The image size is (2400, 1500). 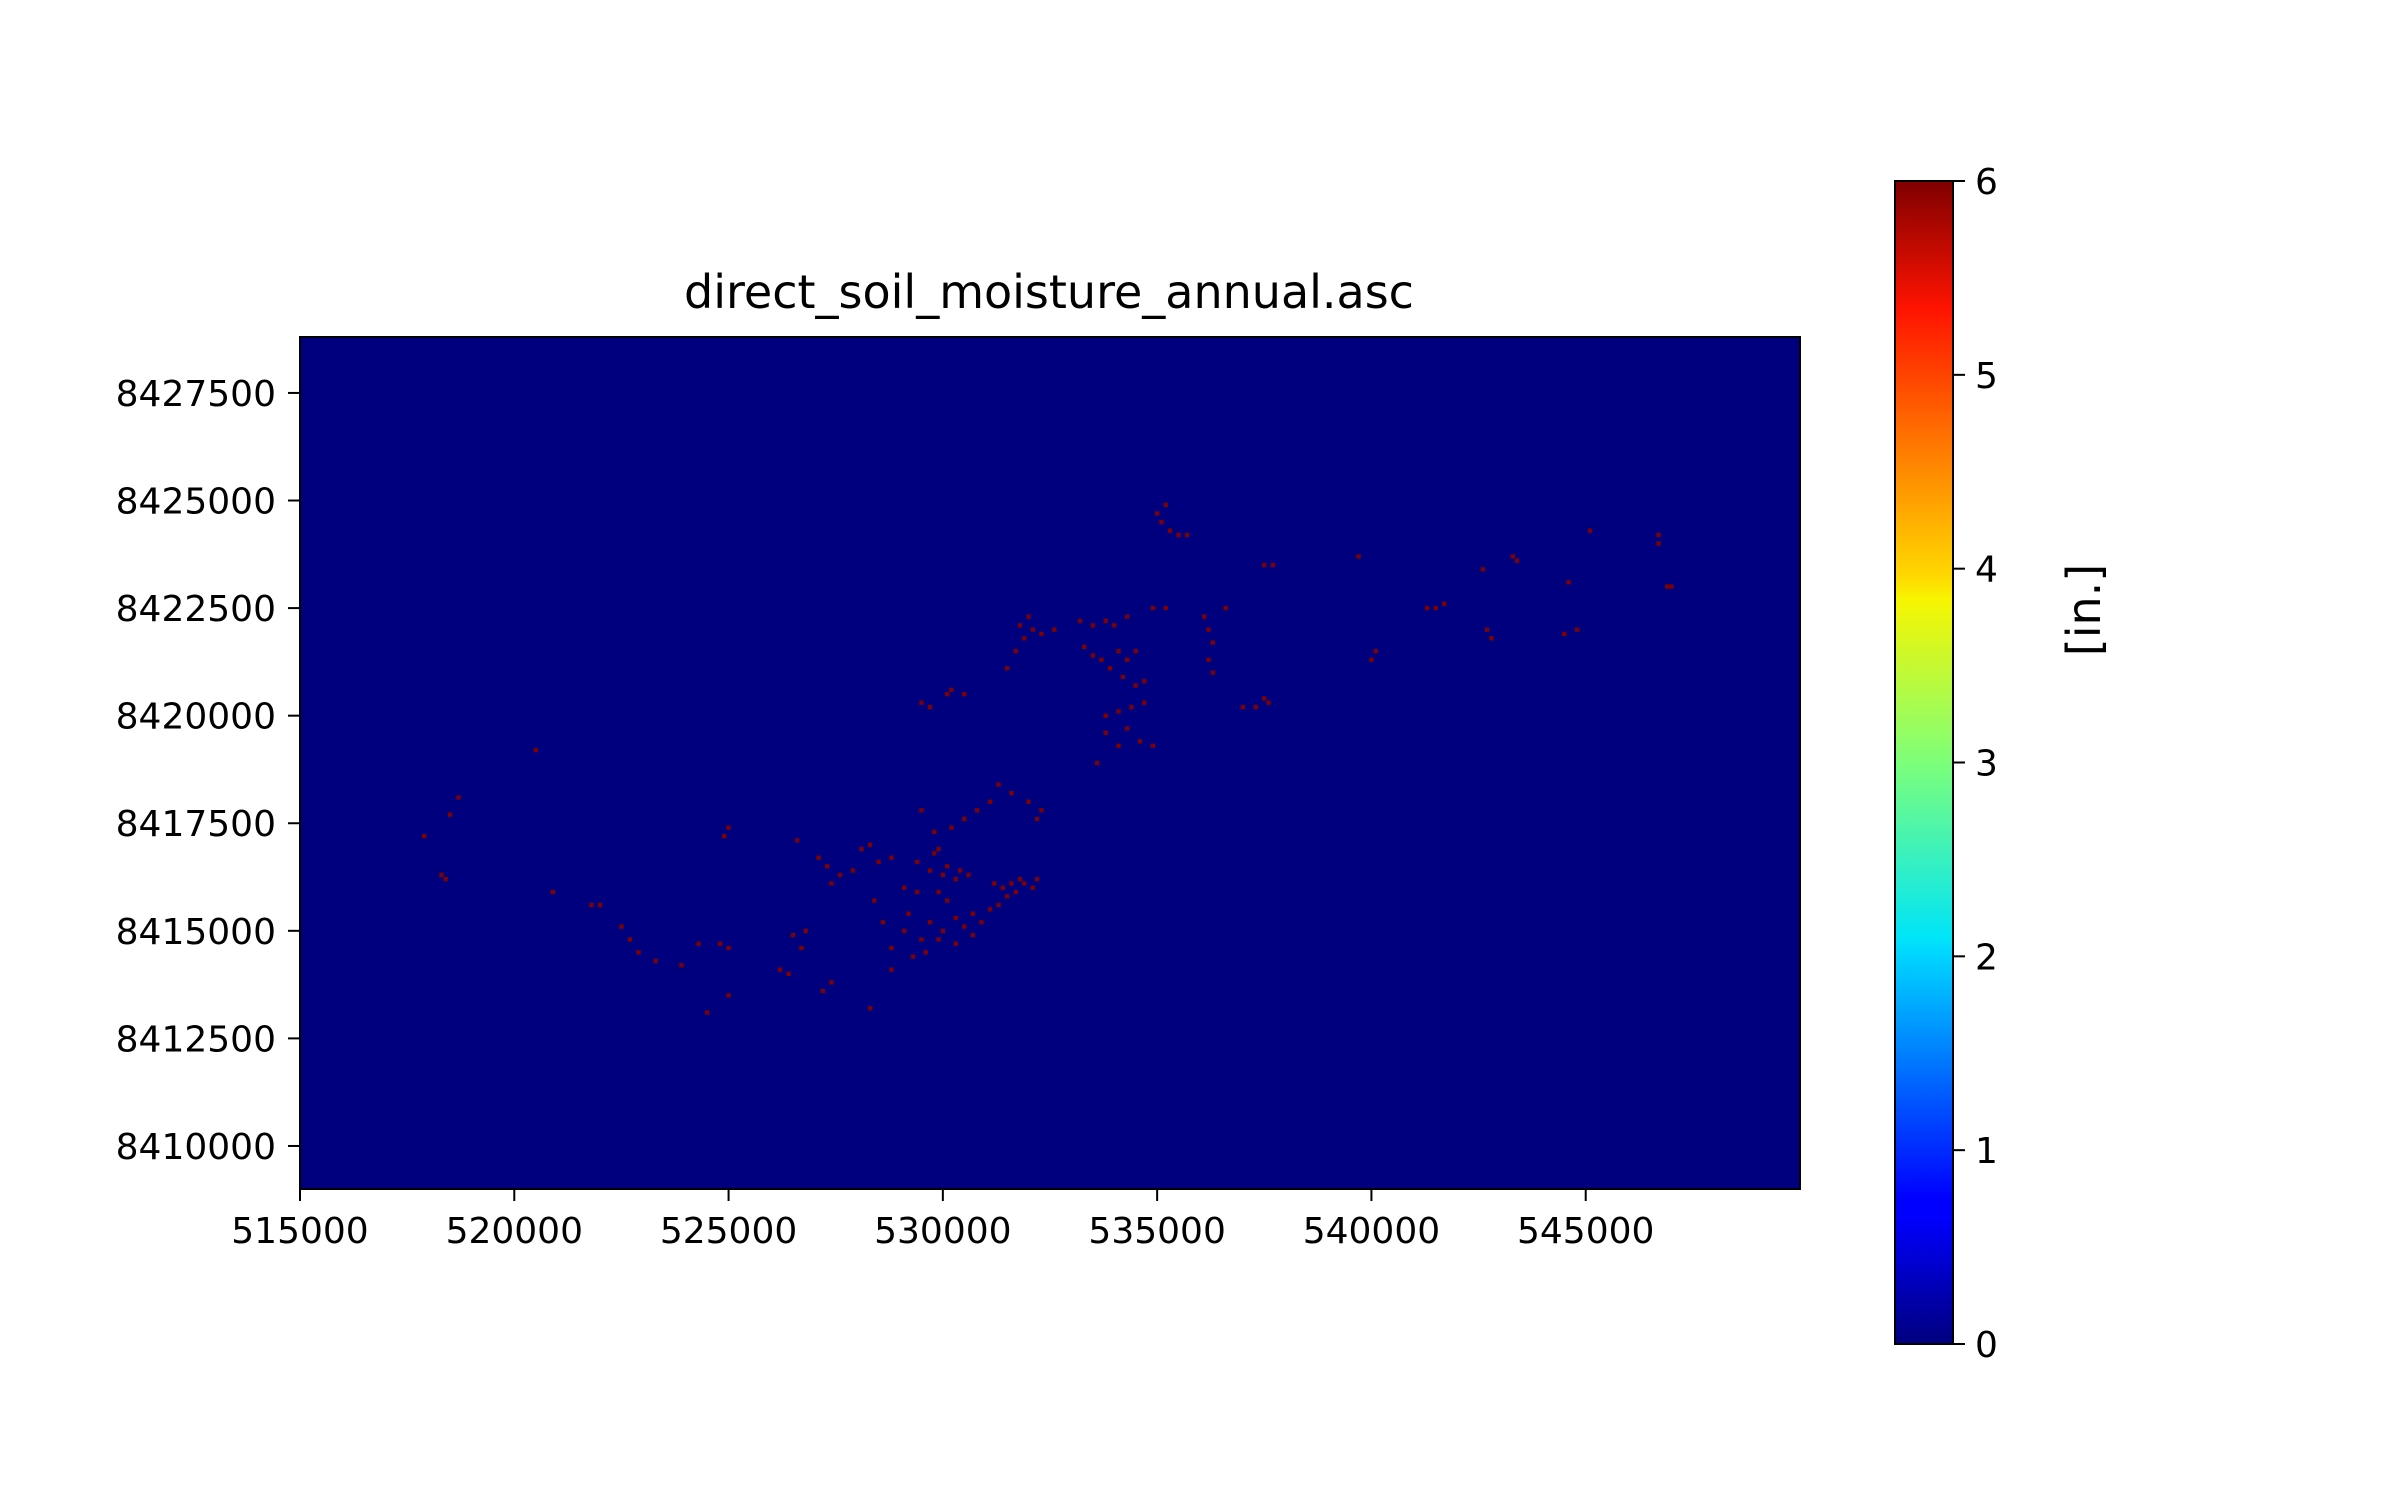 I want to click on chart-title: direct_soil_moisture_annual.asc, so click(x=1049, y=292).